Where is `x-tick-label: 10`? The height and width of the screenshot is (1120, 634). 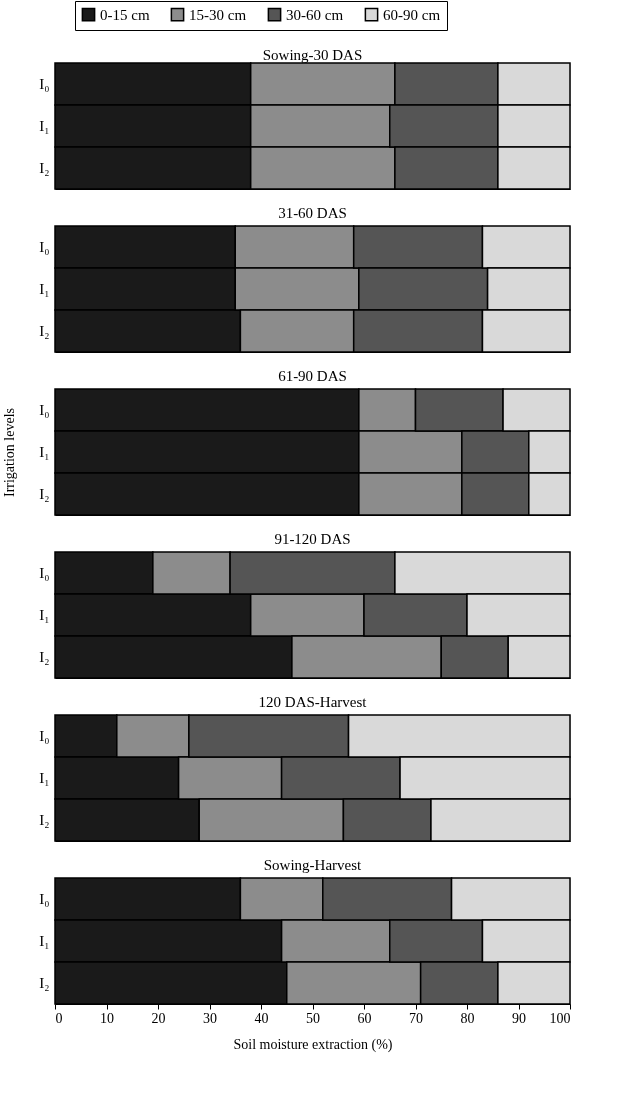
x-tick-label: 10 is located at coordinates (107, 1018).